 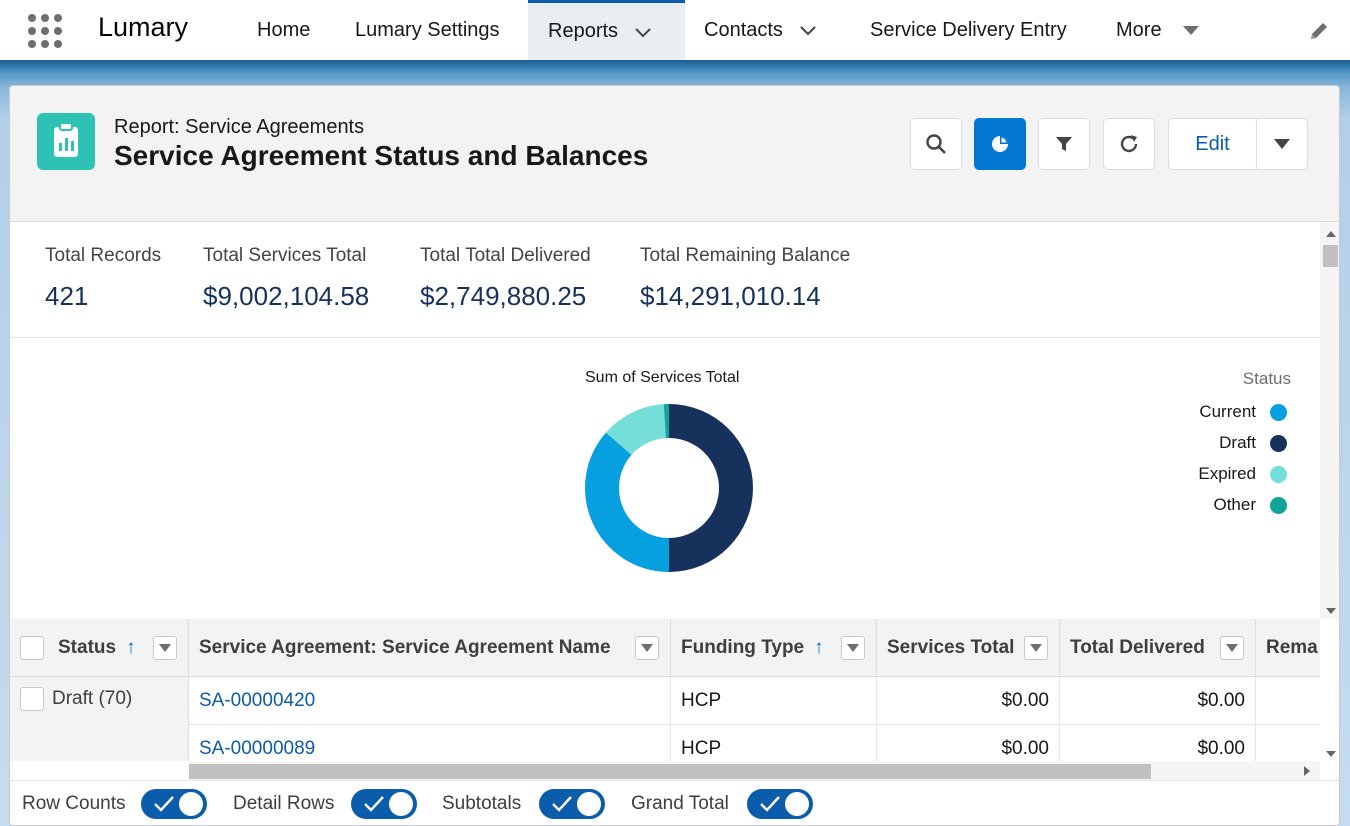 I want to click on legend-item-other: Other, so click(x=1250, y=505).